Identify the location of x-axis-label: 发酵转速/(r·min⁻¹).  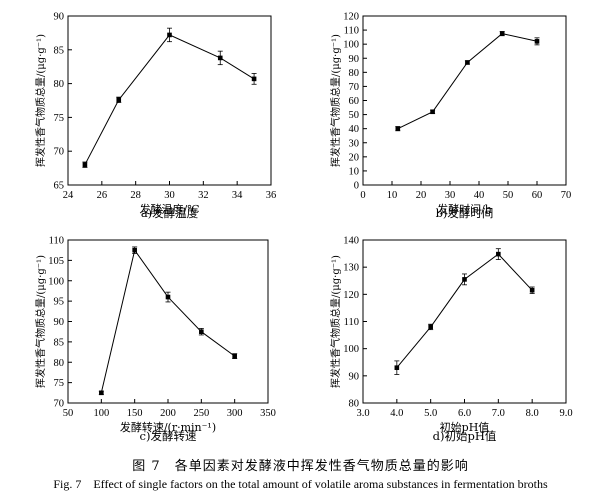
(168, 427).